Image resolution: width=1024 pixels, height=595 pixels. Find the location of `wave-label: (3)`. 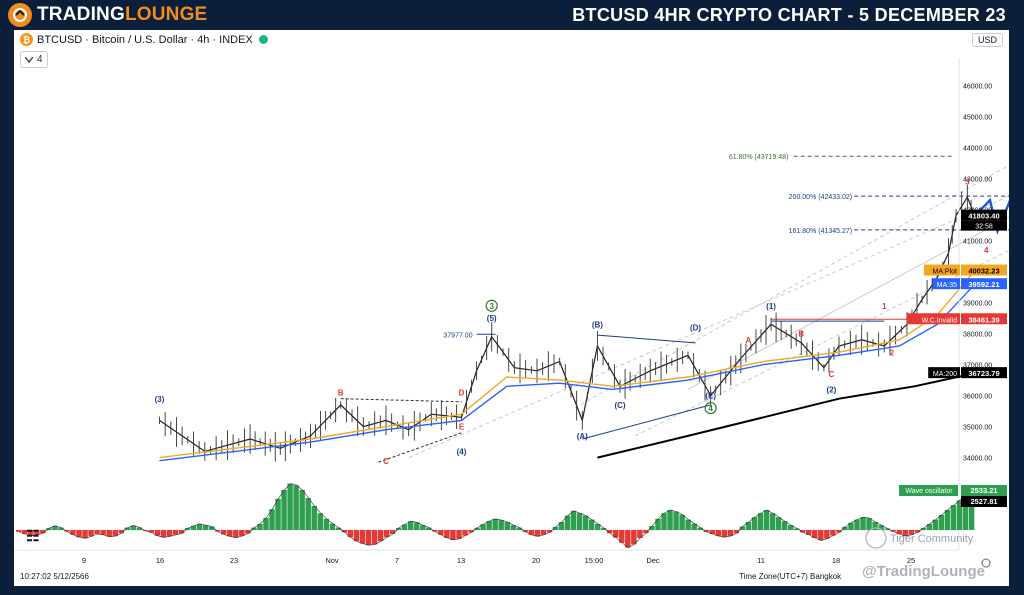

wave-label: (3) is located at coordinates (160, 399).